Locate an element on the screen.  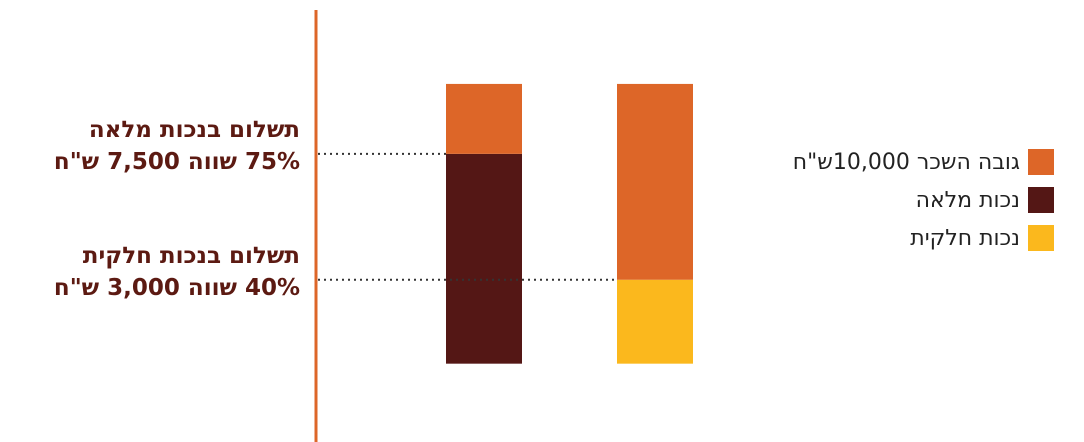
full-disability-annotation-title: תשלום בנכות מלאה is located at coordinates (194, 129).